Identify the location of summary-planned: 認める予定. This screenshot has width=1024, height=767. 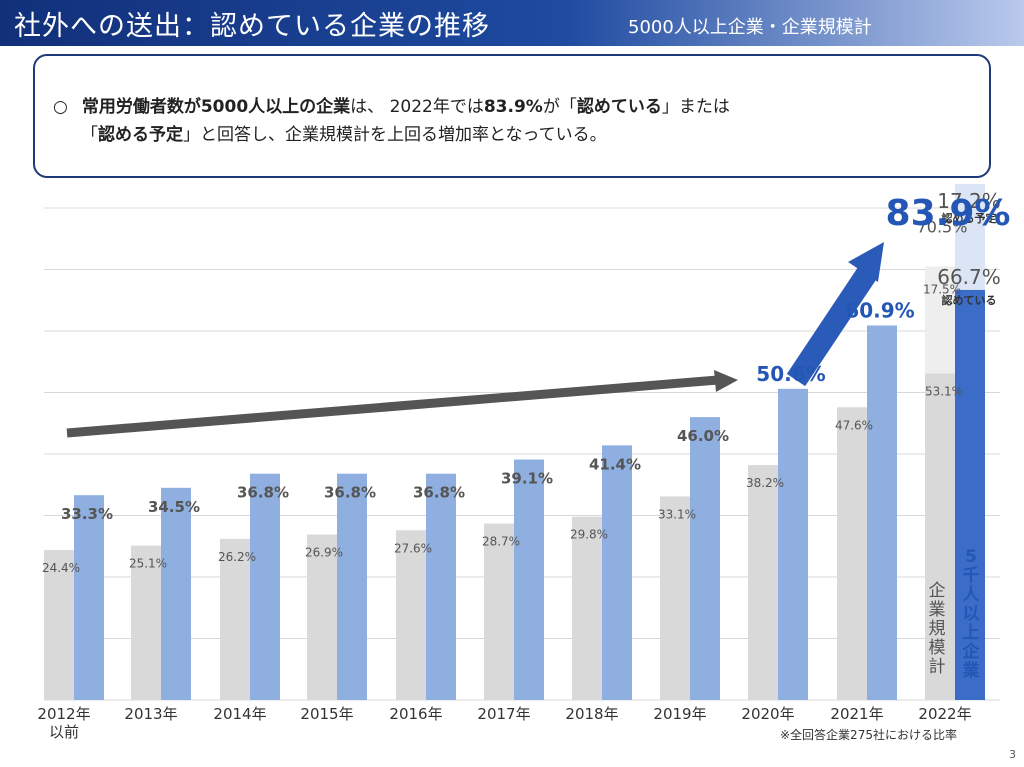
(140, 135).